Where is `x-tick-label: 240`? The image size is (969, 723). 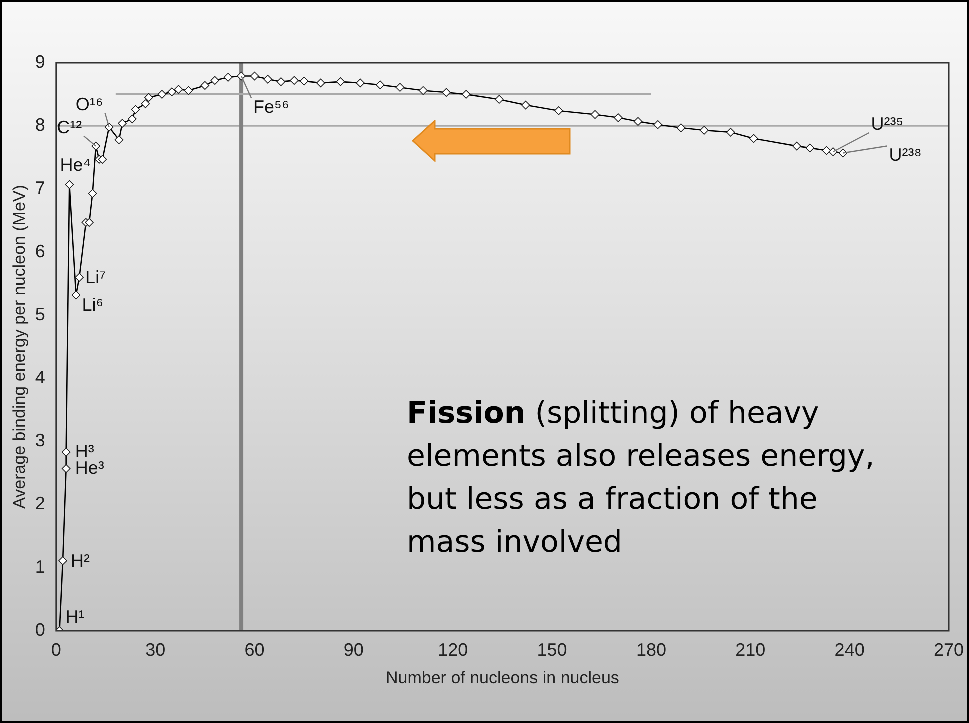 x-tick-label: 240 is located at coordinates (849, 650).